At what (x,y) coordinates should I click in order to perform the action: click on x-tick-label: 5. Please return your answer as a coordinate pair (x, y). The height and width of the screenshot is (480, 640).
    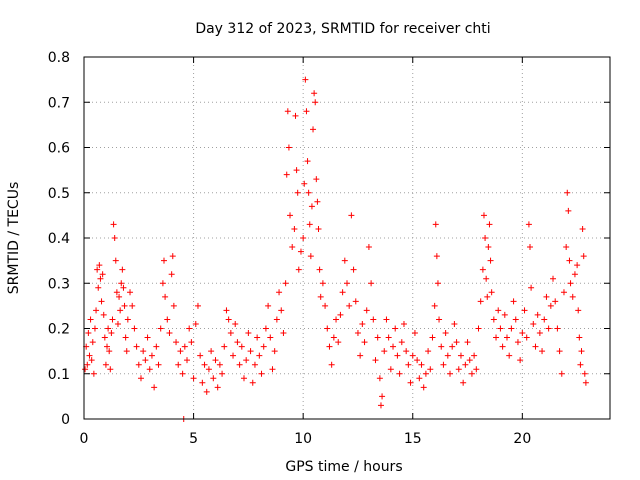
    Looking at the image, I should click on (193, 439).